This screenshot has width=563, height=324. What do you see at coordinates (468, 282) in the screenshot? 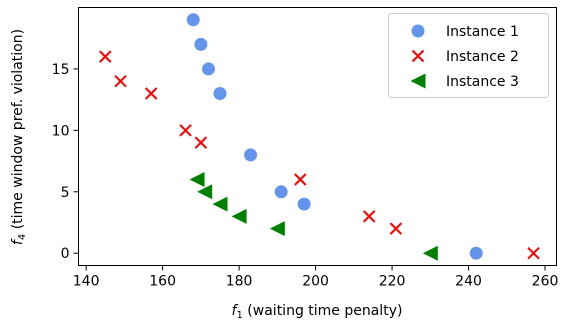
I see `x-tick-label: 240` at bounding box center [468, 282].